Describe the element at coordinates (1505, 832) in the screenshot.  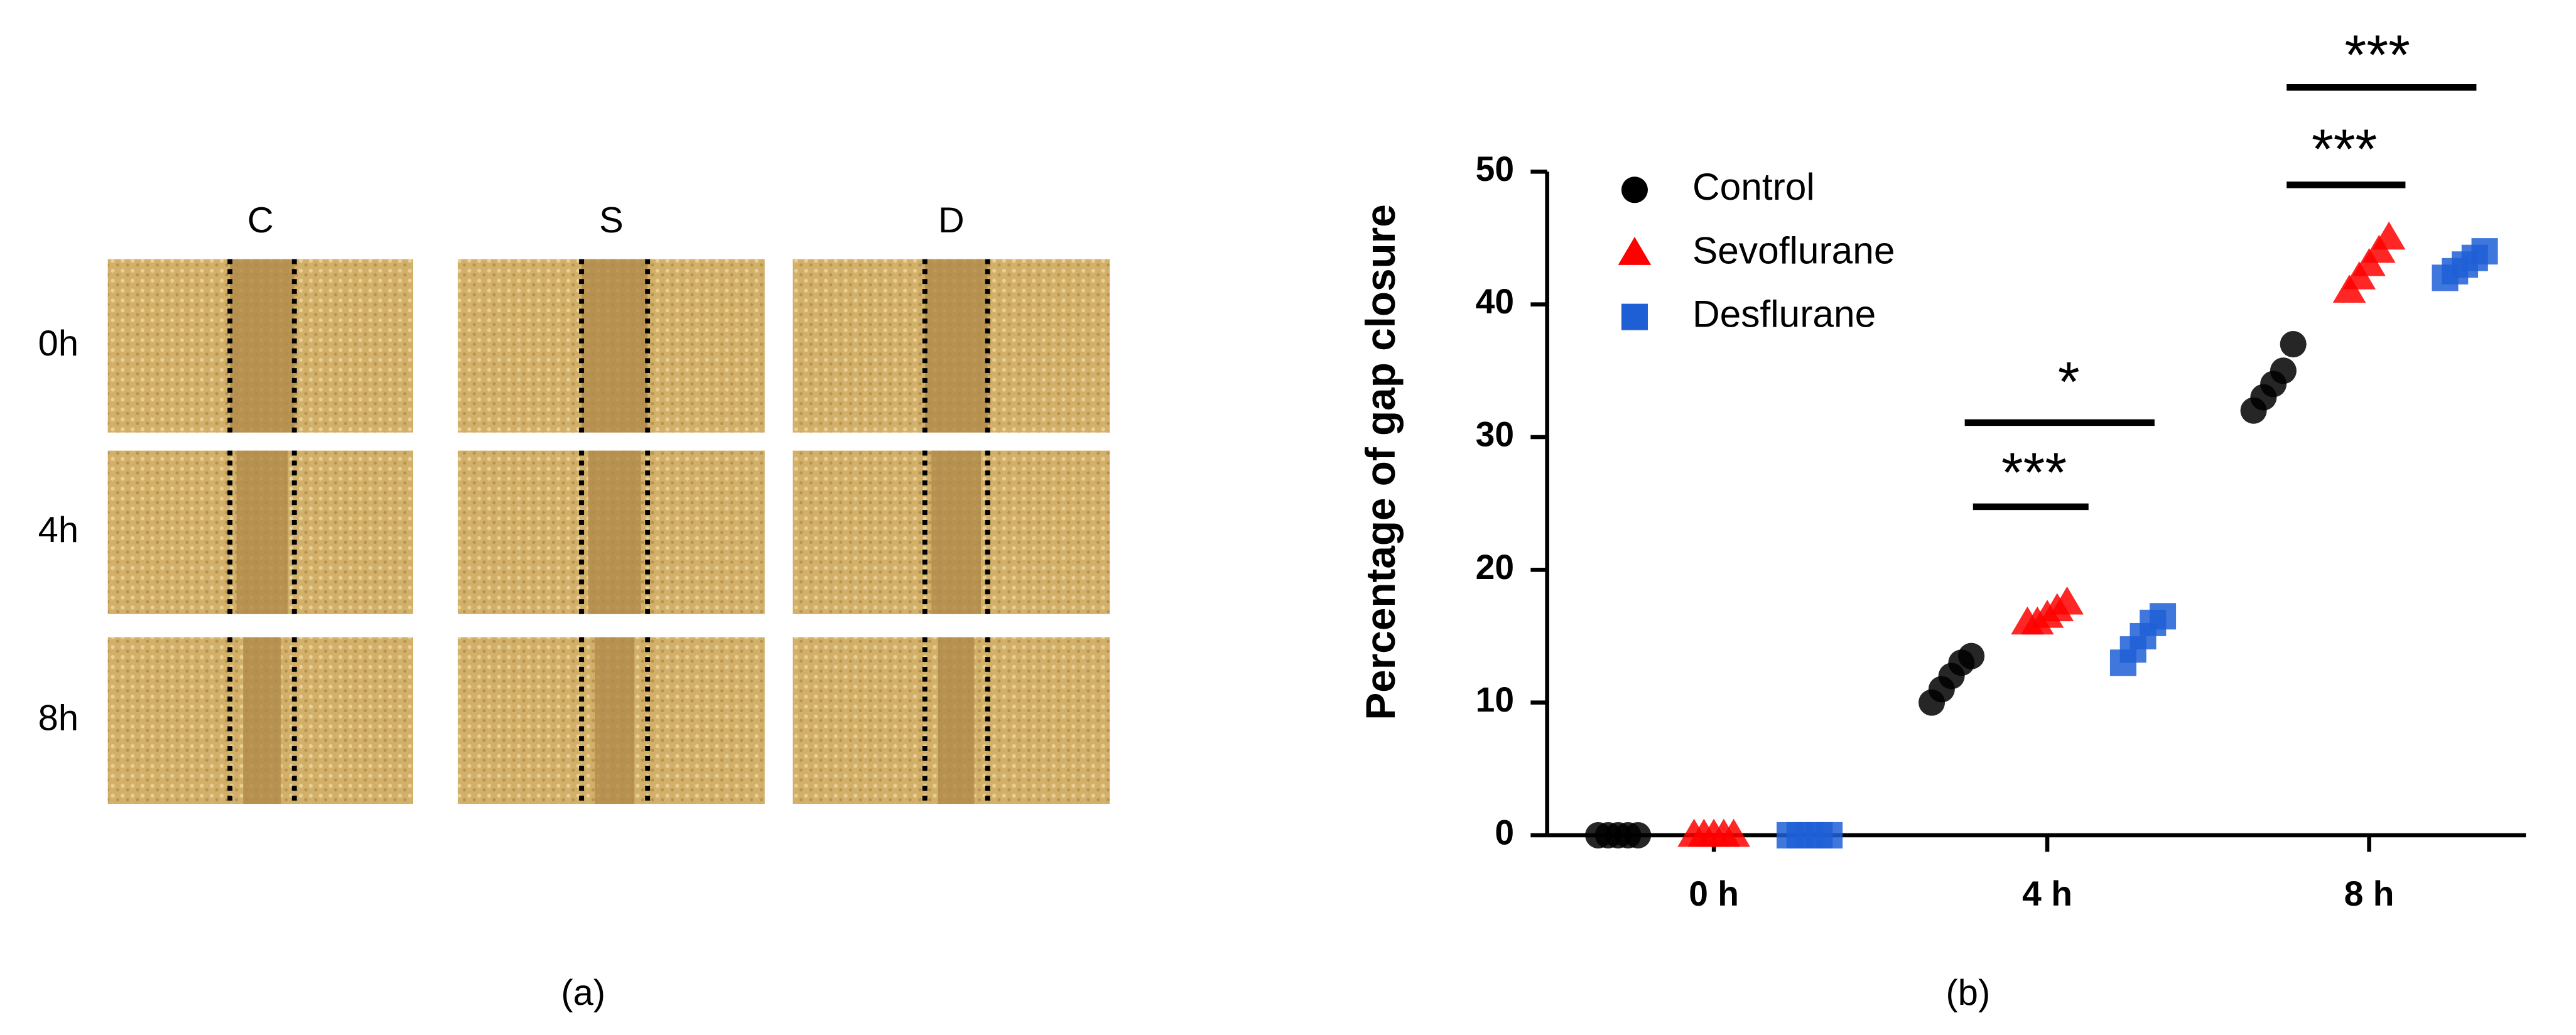
I see `y-tick-label: 0` at that location.